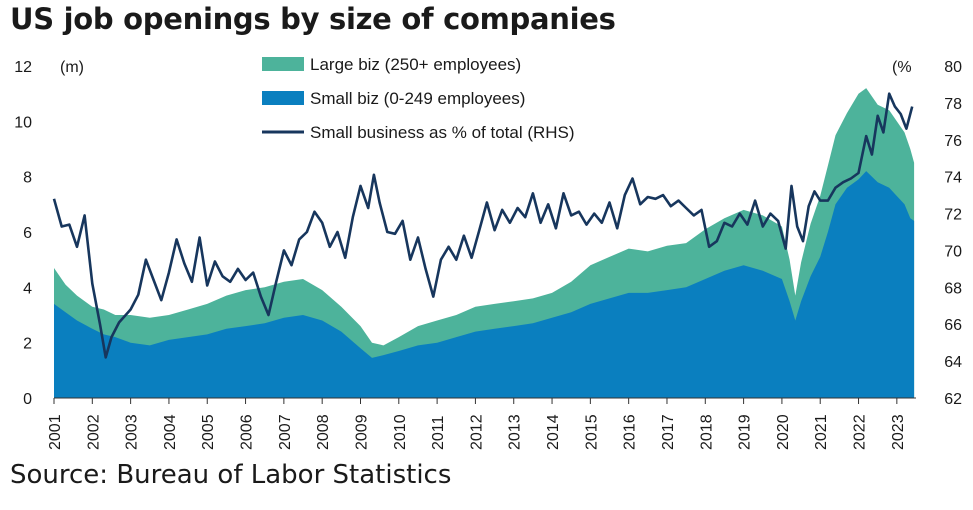  What do you see at coordinates (953, 251) in the screenshot?
I see `right-tick-label: 70` at bounding box center [953, 251].